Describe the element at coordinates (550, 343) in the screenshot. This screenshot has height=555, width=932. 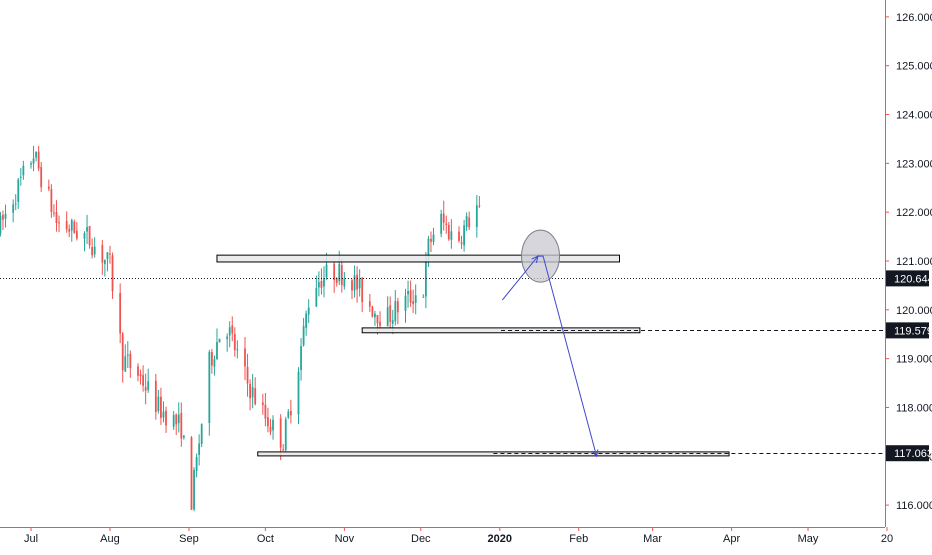
I see `drawings` at that location.